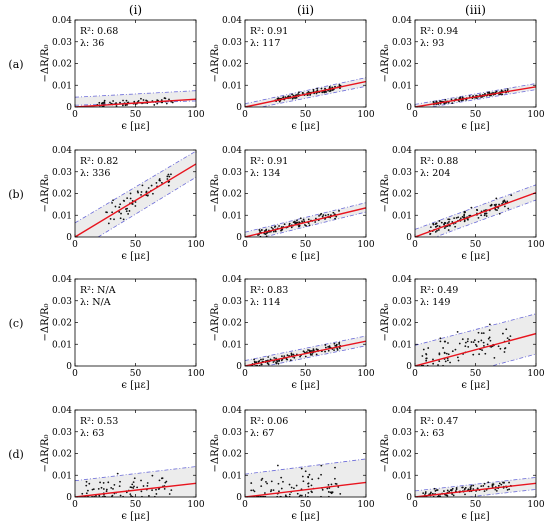 Image resolution: width=550 pixels, height=524 pixels. Describe the element at coordinates (232, 151) in the screenshot. I see `y-tick-label: 0.04` at that location.